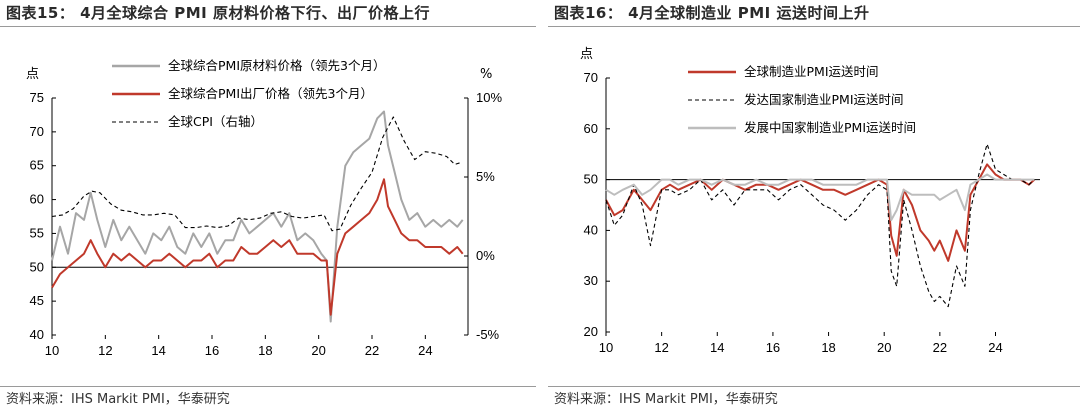 This screenshot has height=410, width=1080. I want to click on left-chart-source: 资料来源：IHS Markit PMI，华泰研究, so click(118, 399).